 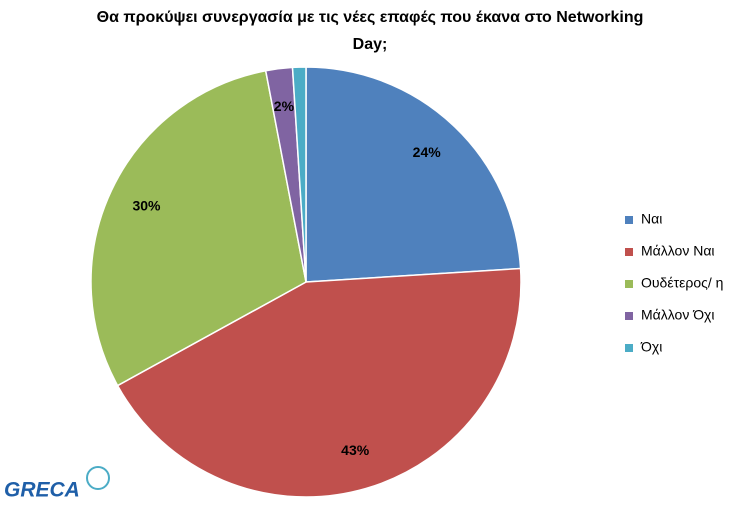 I want to click on data-label: 24%, so click(x=427, y=152).